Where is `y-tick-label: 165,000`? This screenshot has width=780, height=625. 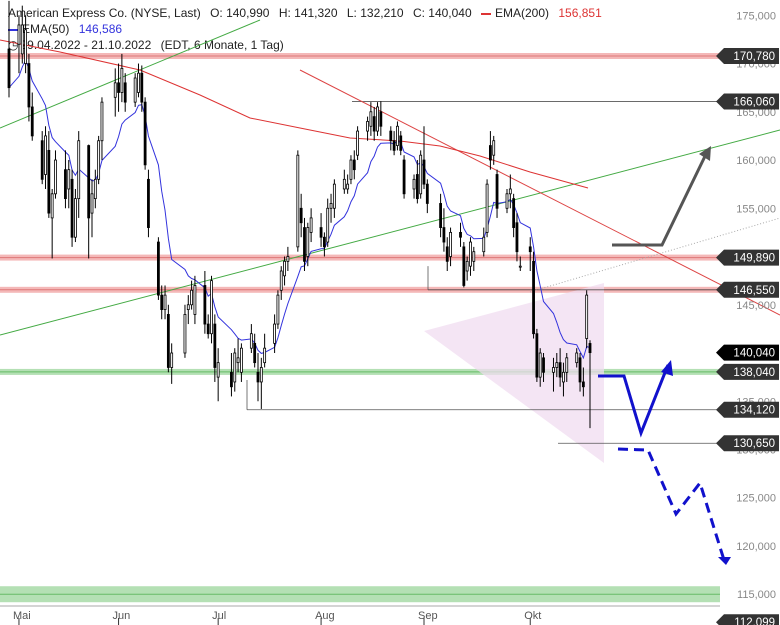
y-tick-label: 165,000 is located at coordinates (756, 113).